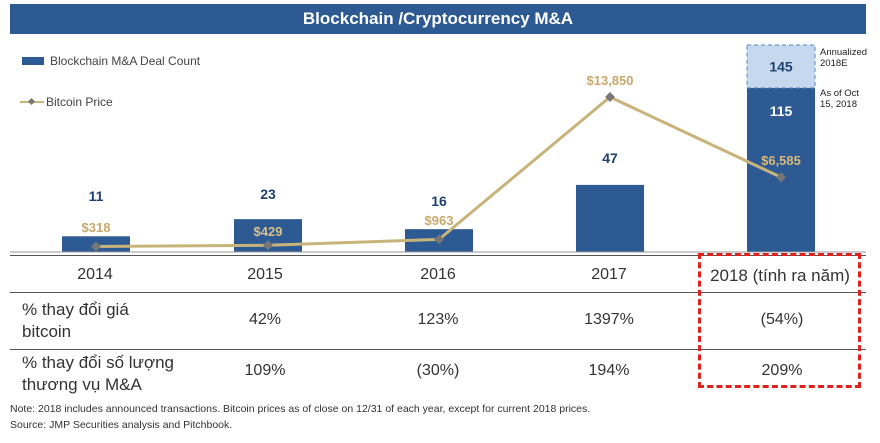 The width and height of the screenshot is (880, 443). What do you see at coordinates (265, 370) in the screenshot?
I see `table-cell: 109%` at bounding box center [265, 370].